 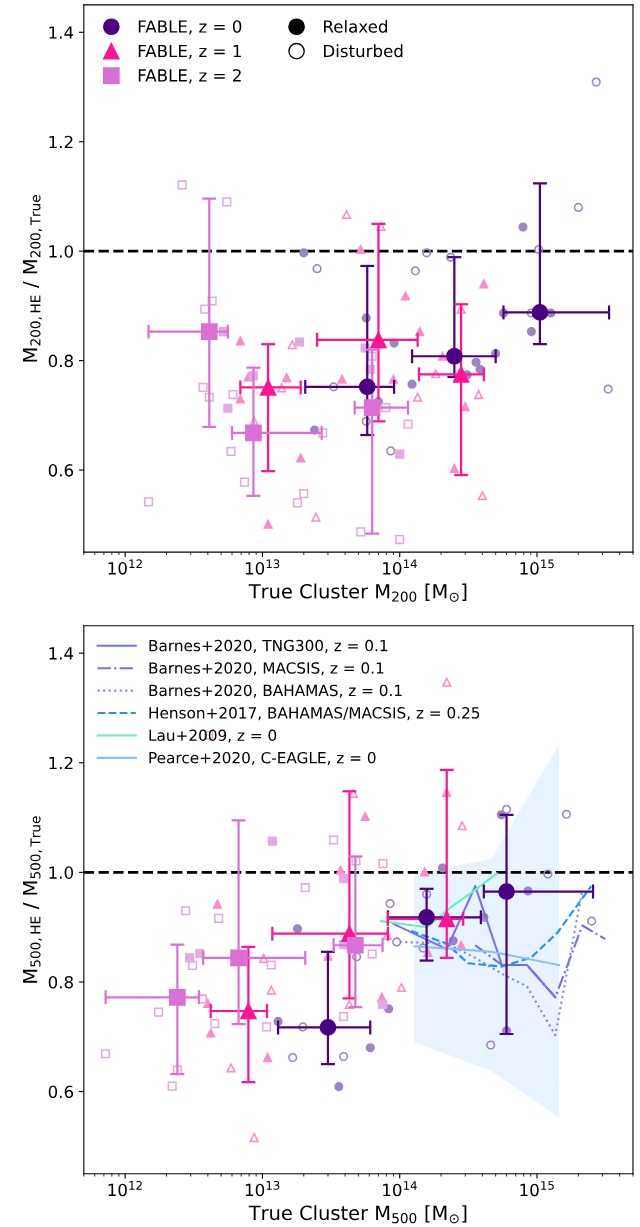 I want to click on legend-label: Barnes+2020, BAHAMAS, z = 0.1, so click(x=275, y=691).